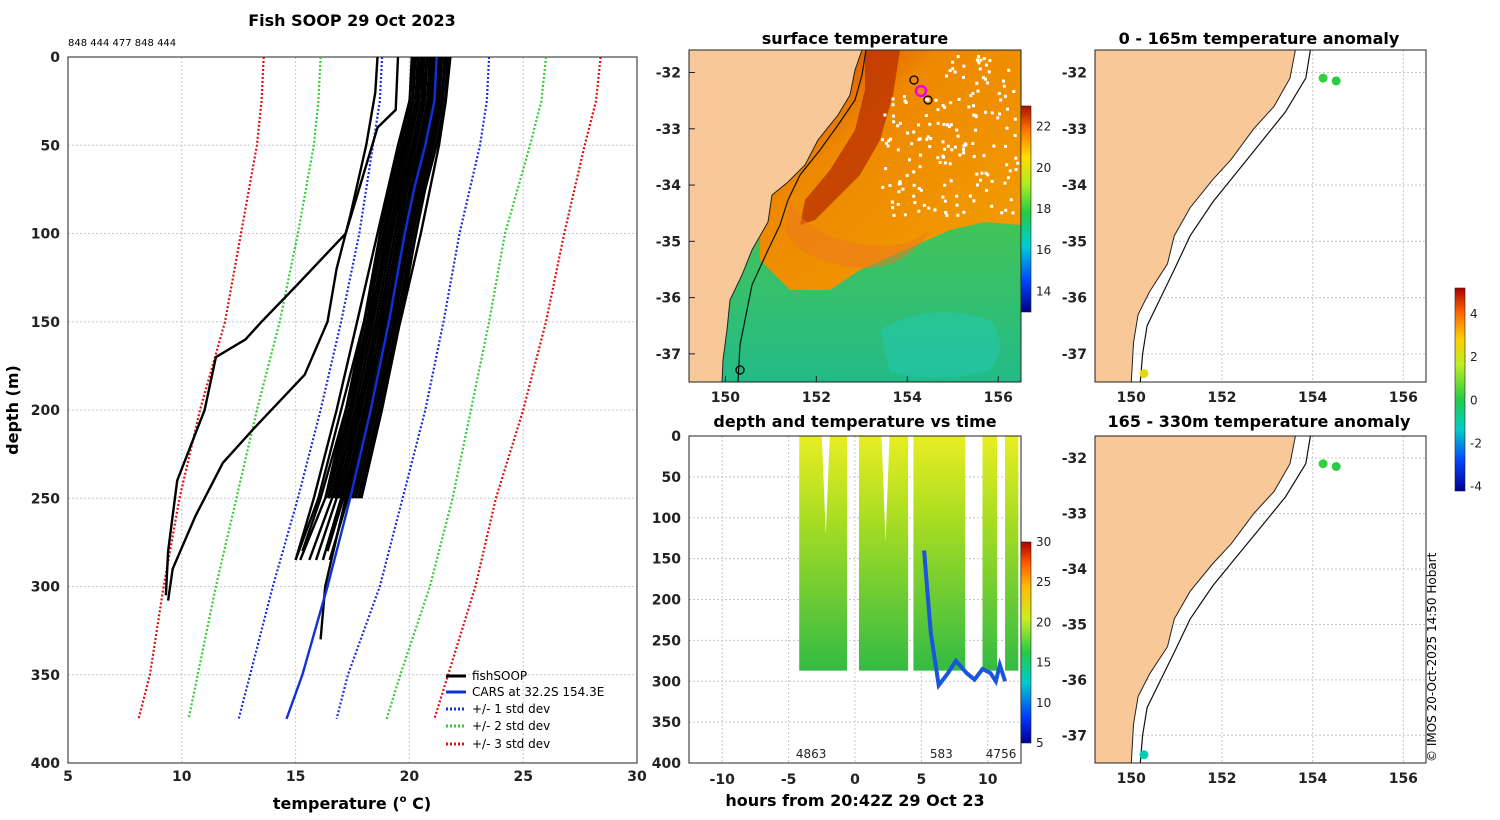  I want to click on sst-land, so click(776, 216).